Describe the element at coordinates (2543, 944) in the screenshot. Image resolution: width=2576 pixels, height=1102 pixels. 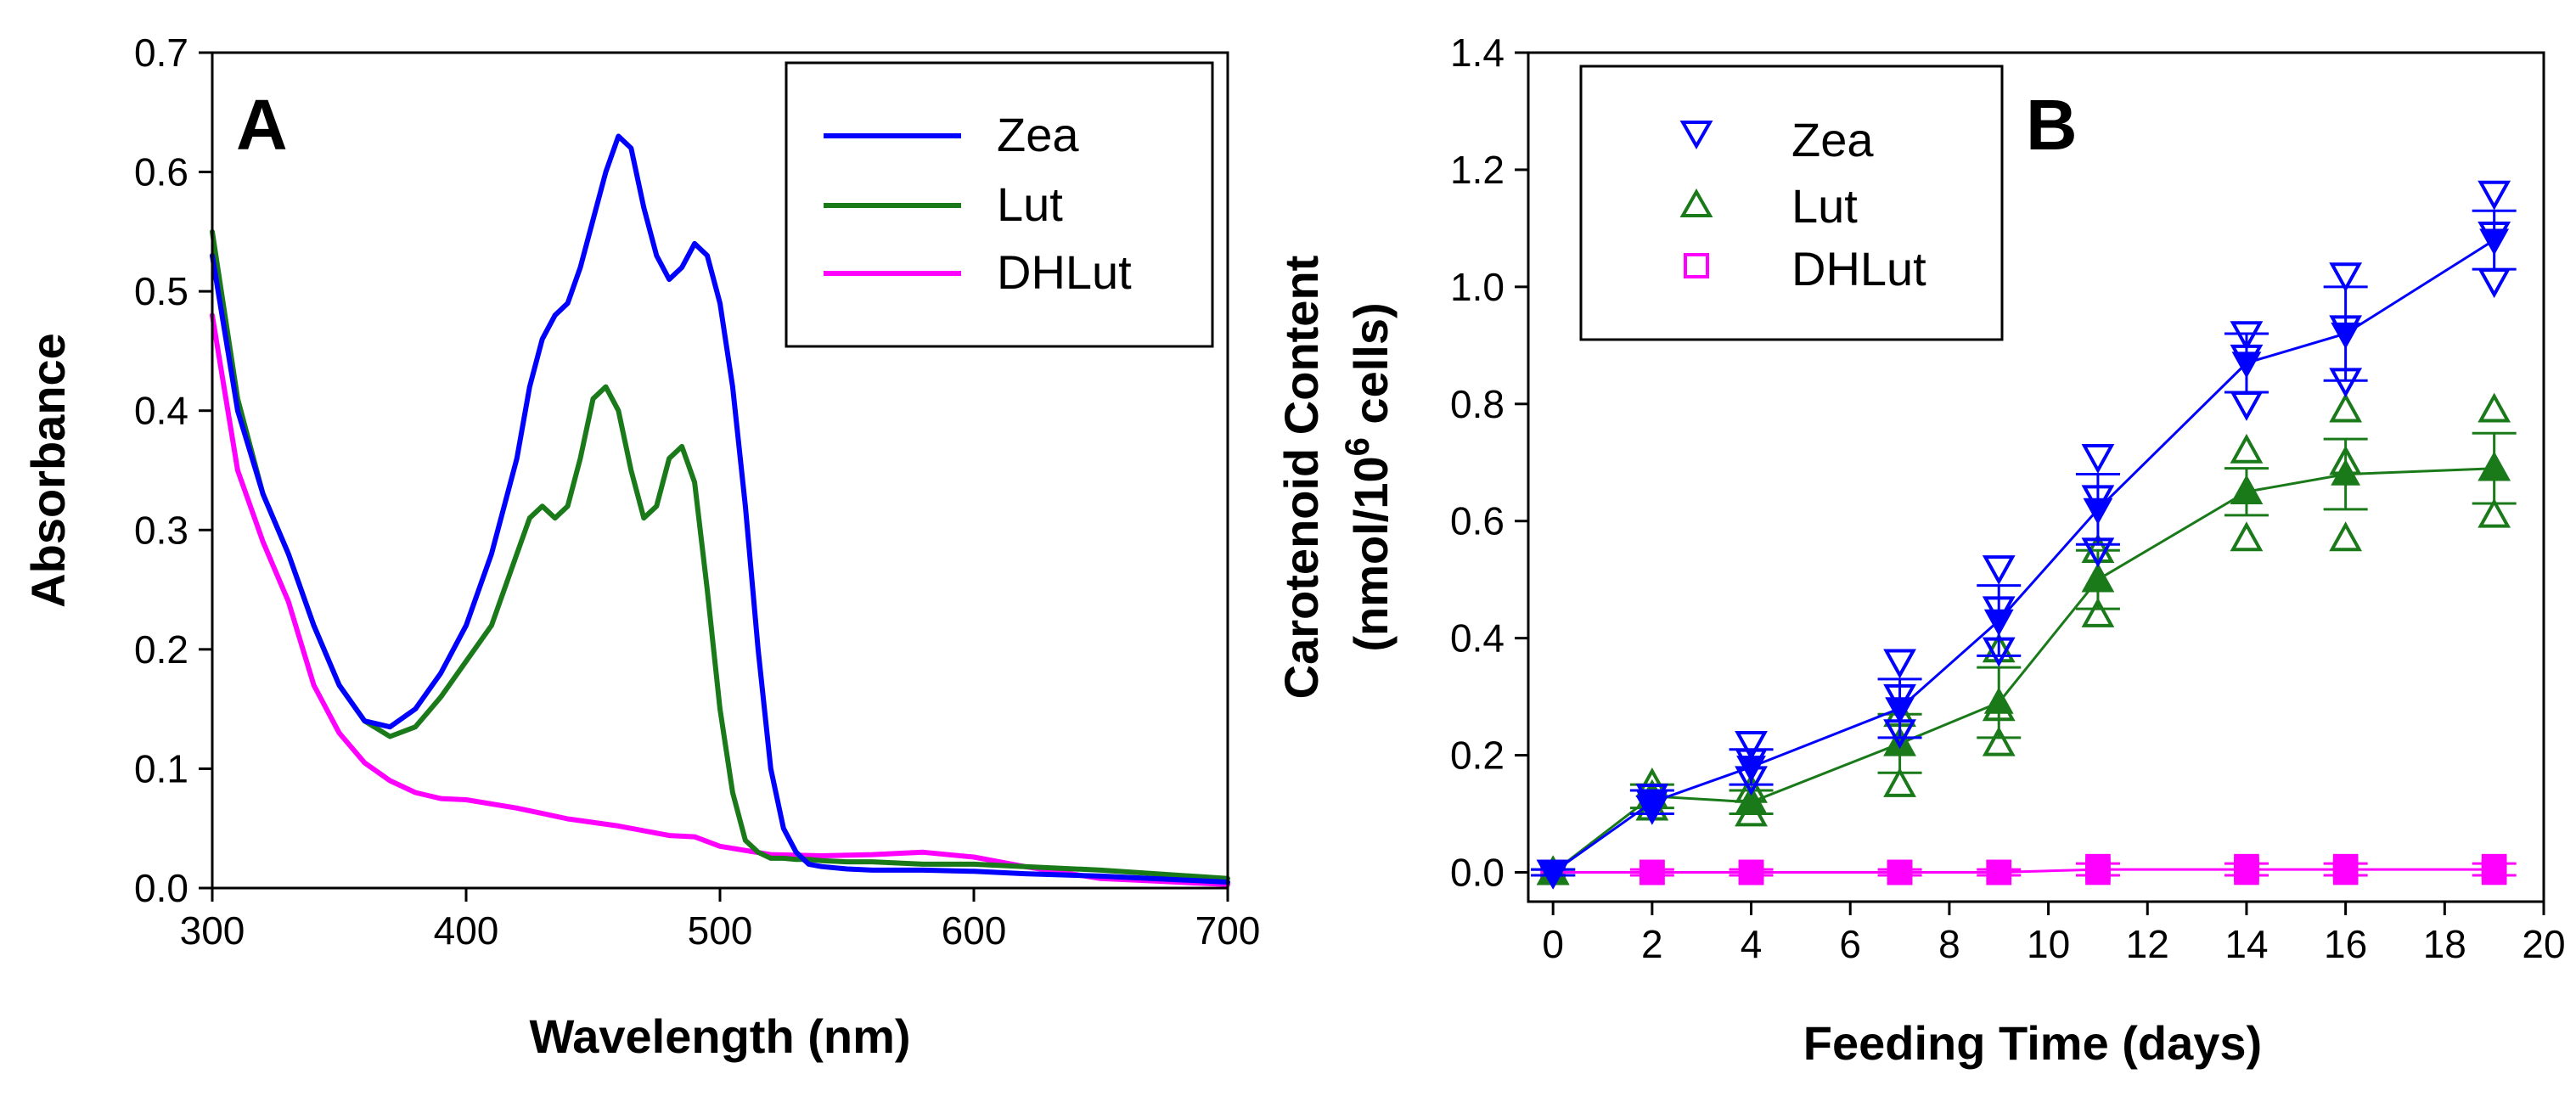
I see `panel-b-x-tick-label: 20` at that location.